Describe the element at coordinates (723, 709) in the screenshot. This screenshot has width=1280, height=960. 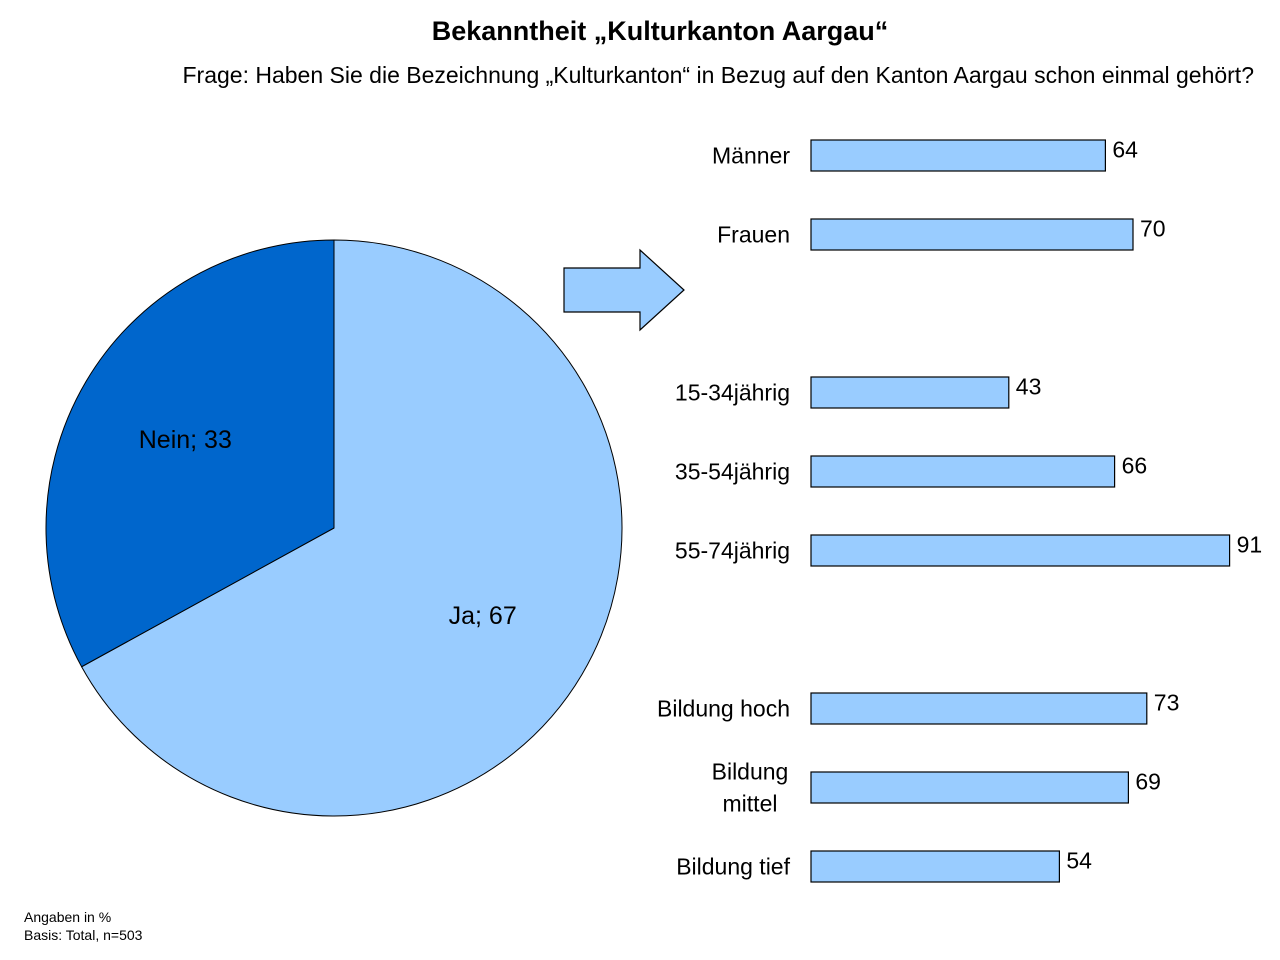
I see `bar-category-label-5: Bildung hoch` at that location.